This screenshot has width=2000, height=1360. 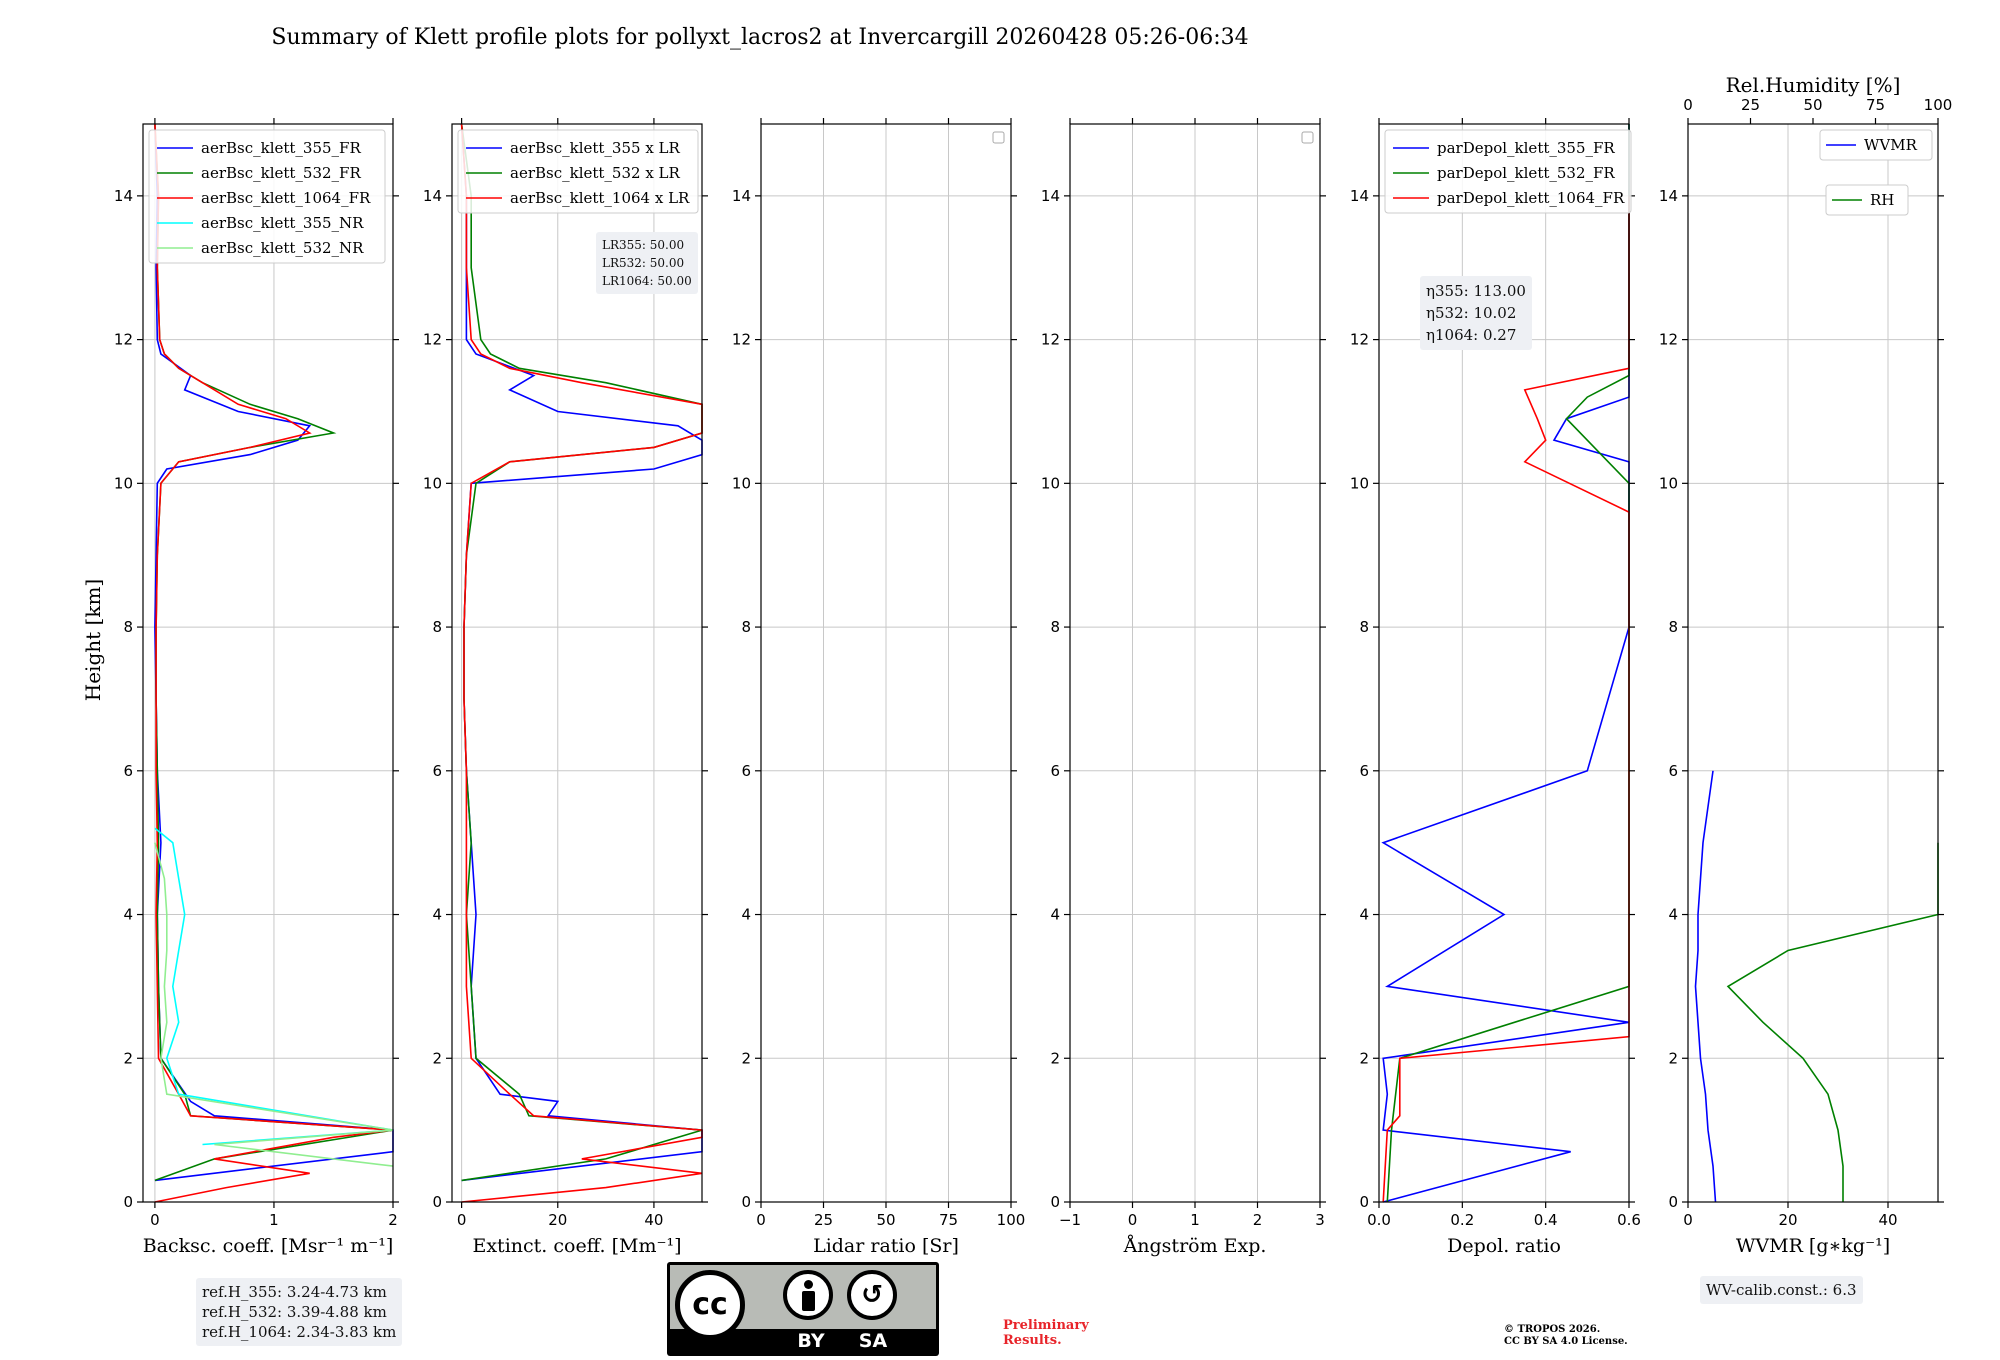 I want to click on x-tick-label: 25, so click(x=823, y=1220).